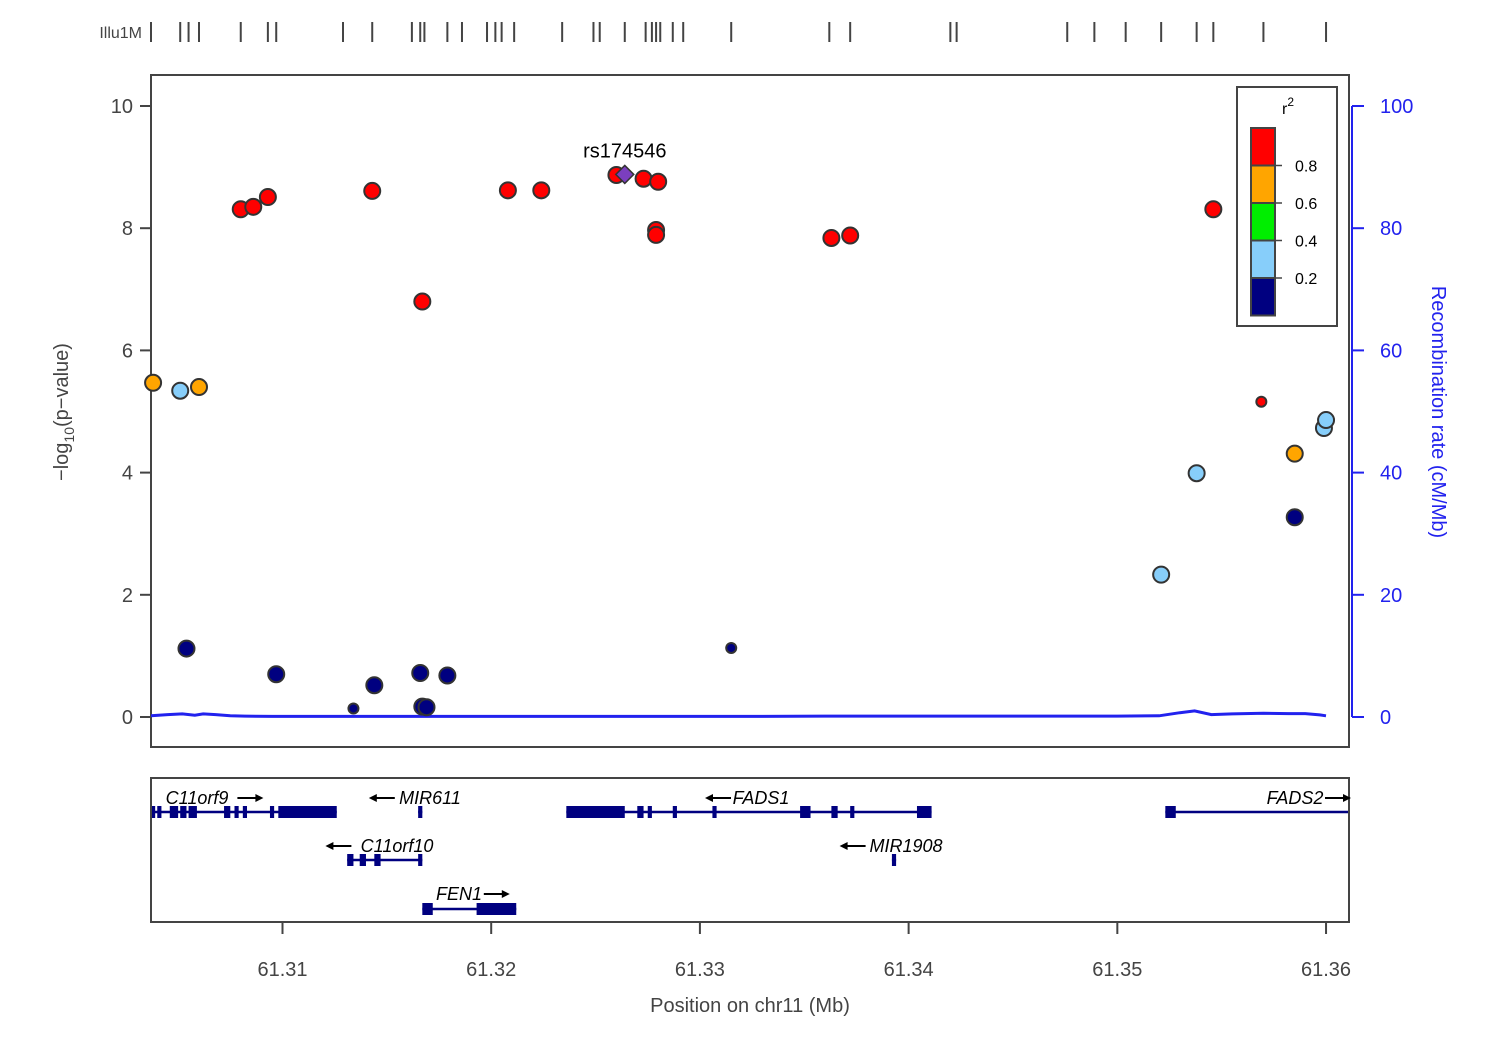 The image size is (1500, 1050). Describe the element at coordinates (459, 894) in the screenshot. I see `gene-label: FEN1` at that location.